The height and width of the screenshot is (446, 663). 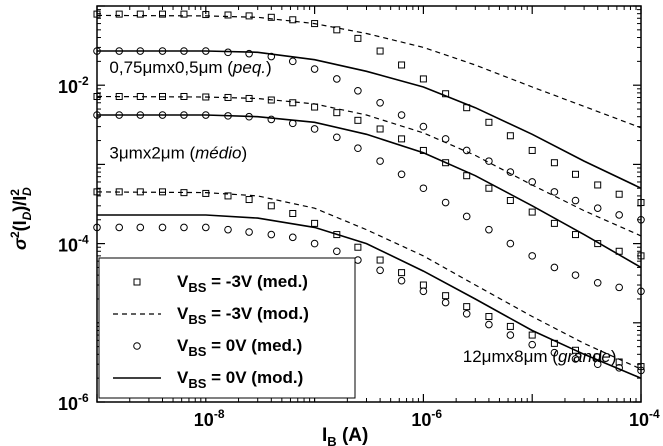 What do you see at coordinates (644, 418) in the screenshot?
I see `x-tick-label: 10⁻⁴` at bounding box center [644, 418].